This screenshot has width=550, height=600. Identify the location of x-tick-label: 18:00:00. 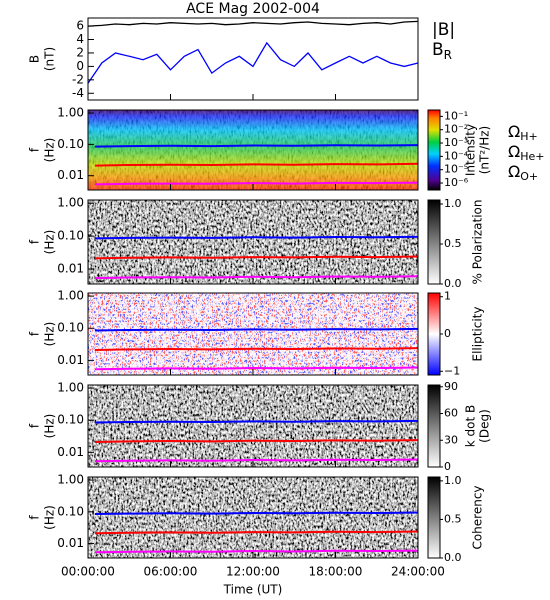
(336, 572).